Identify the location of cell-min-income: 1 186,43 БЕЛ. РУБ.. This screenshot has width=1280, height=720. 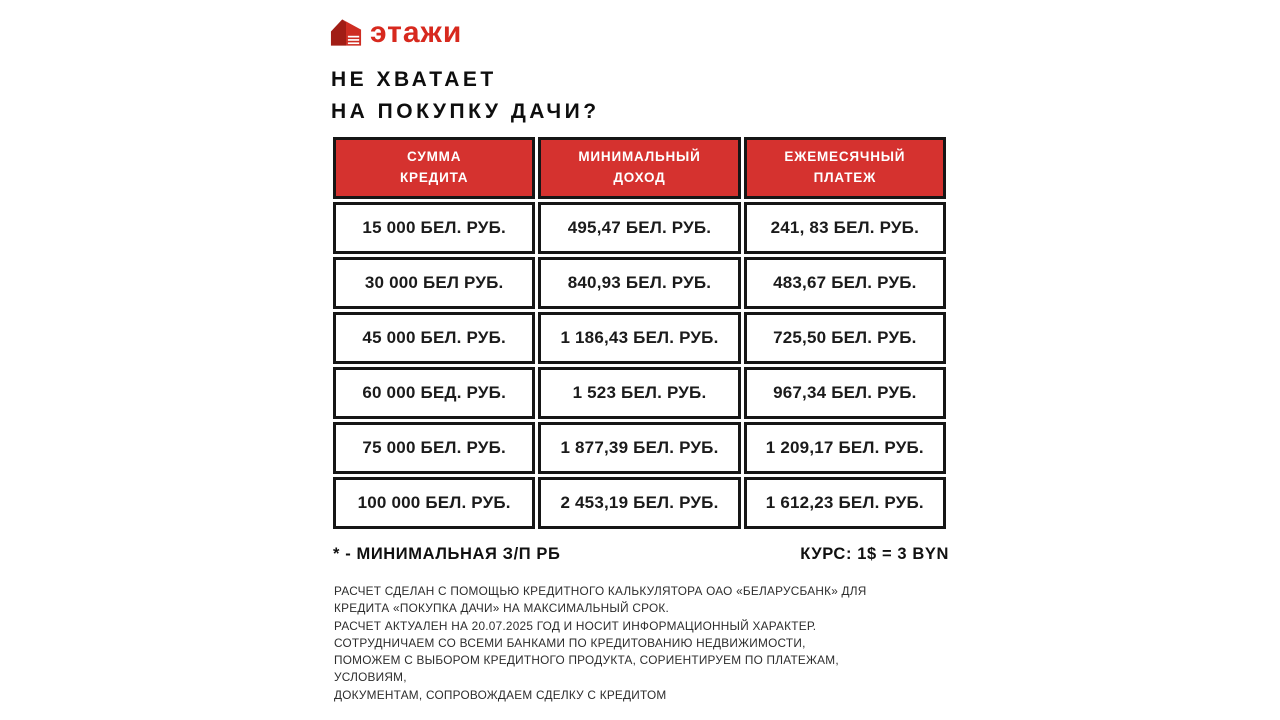
(639, 338).